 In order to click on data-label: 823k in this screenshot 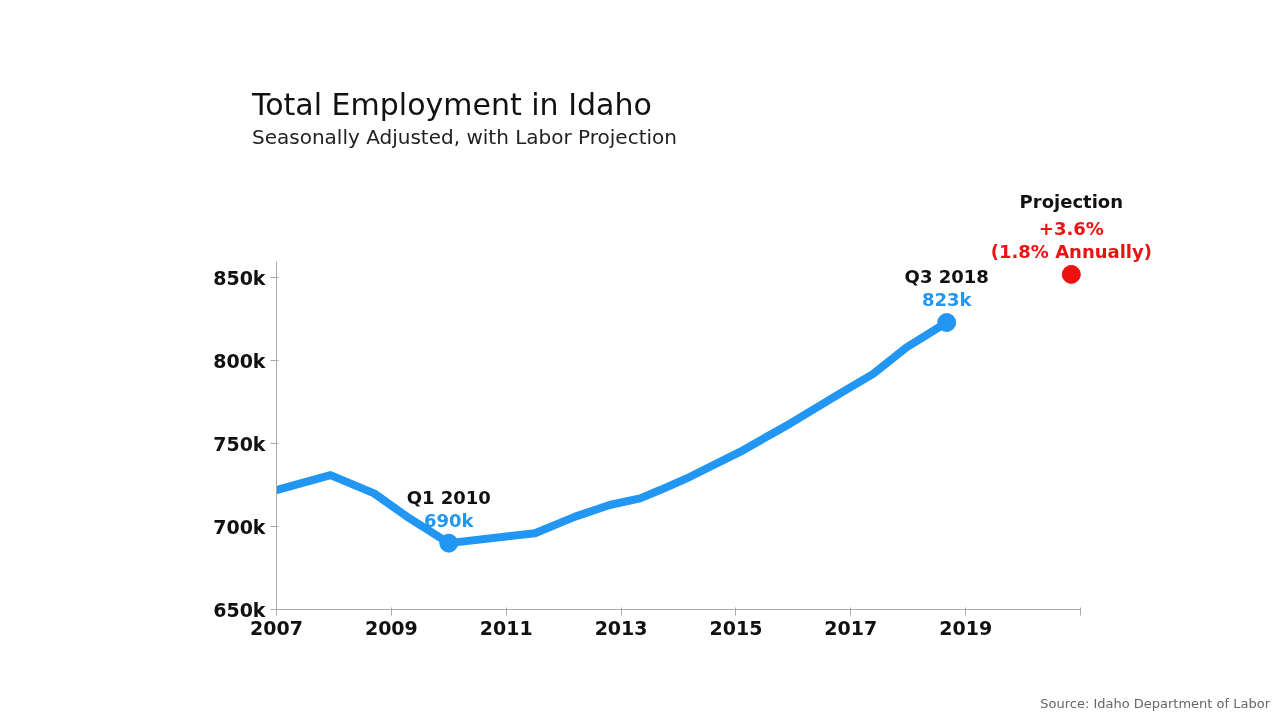, I will do `click(947, 300)`.